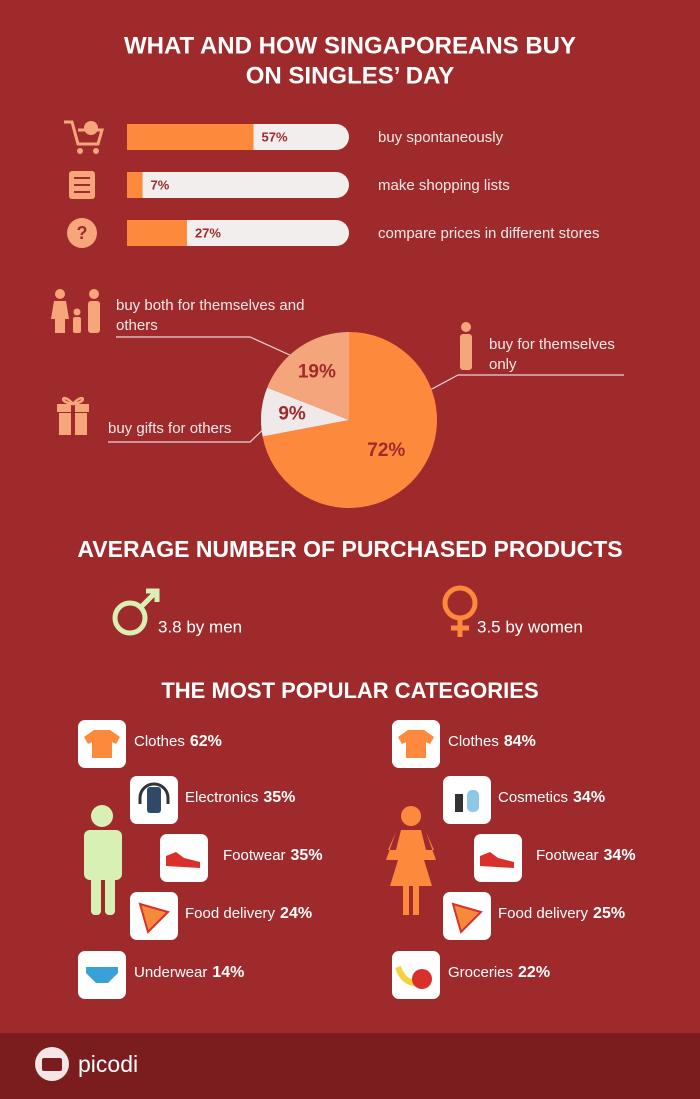 The image size is (700, 1099). What do you see at coordinates (160, 184) in the screenshot?
I see `bar-value-label: 7%` at bounding box center [160, 184].